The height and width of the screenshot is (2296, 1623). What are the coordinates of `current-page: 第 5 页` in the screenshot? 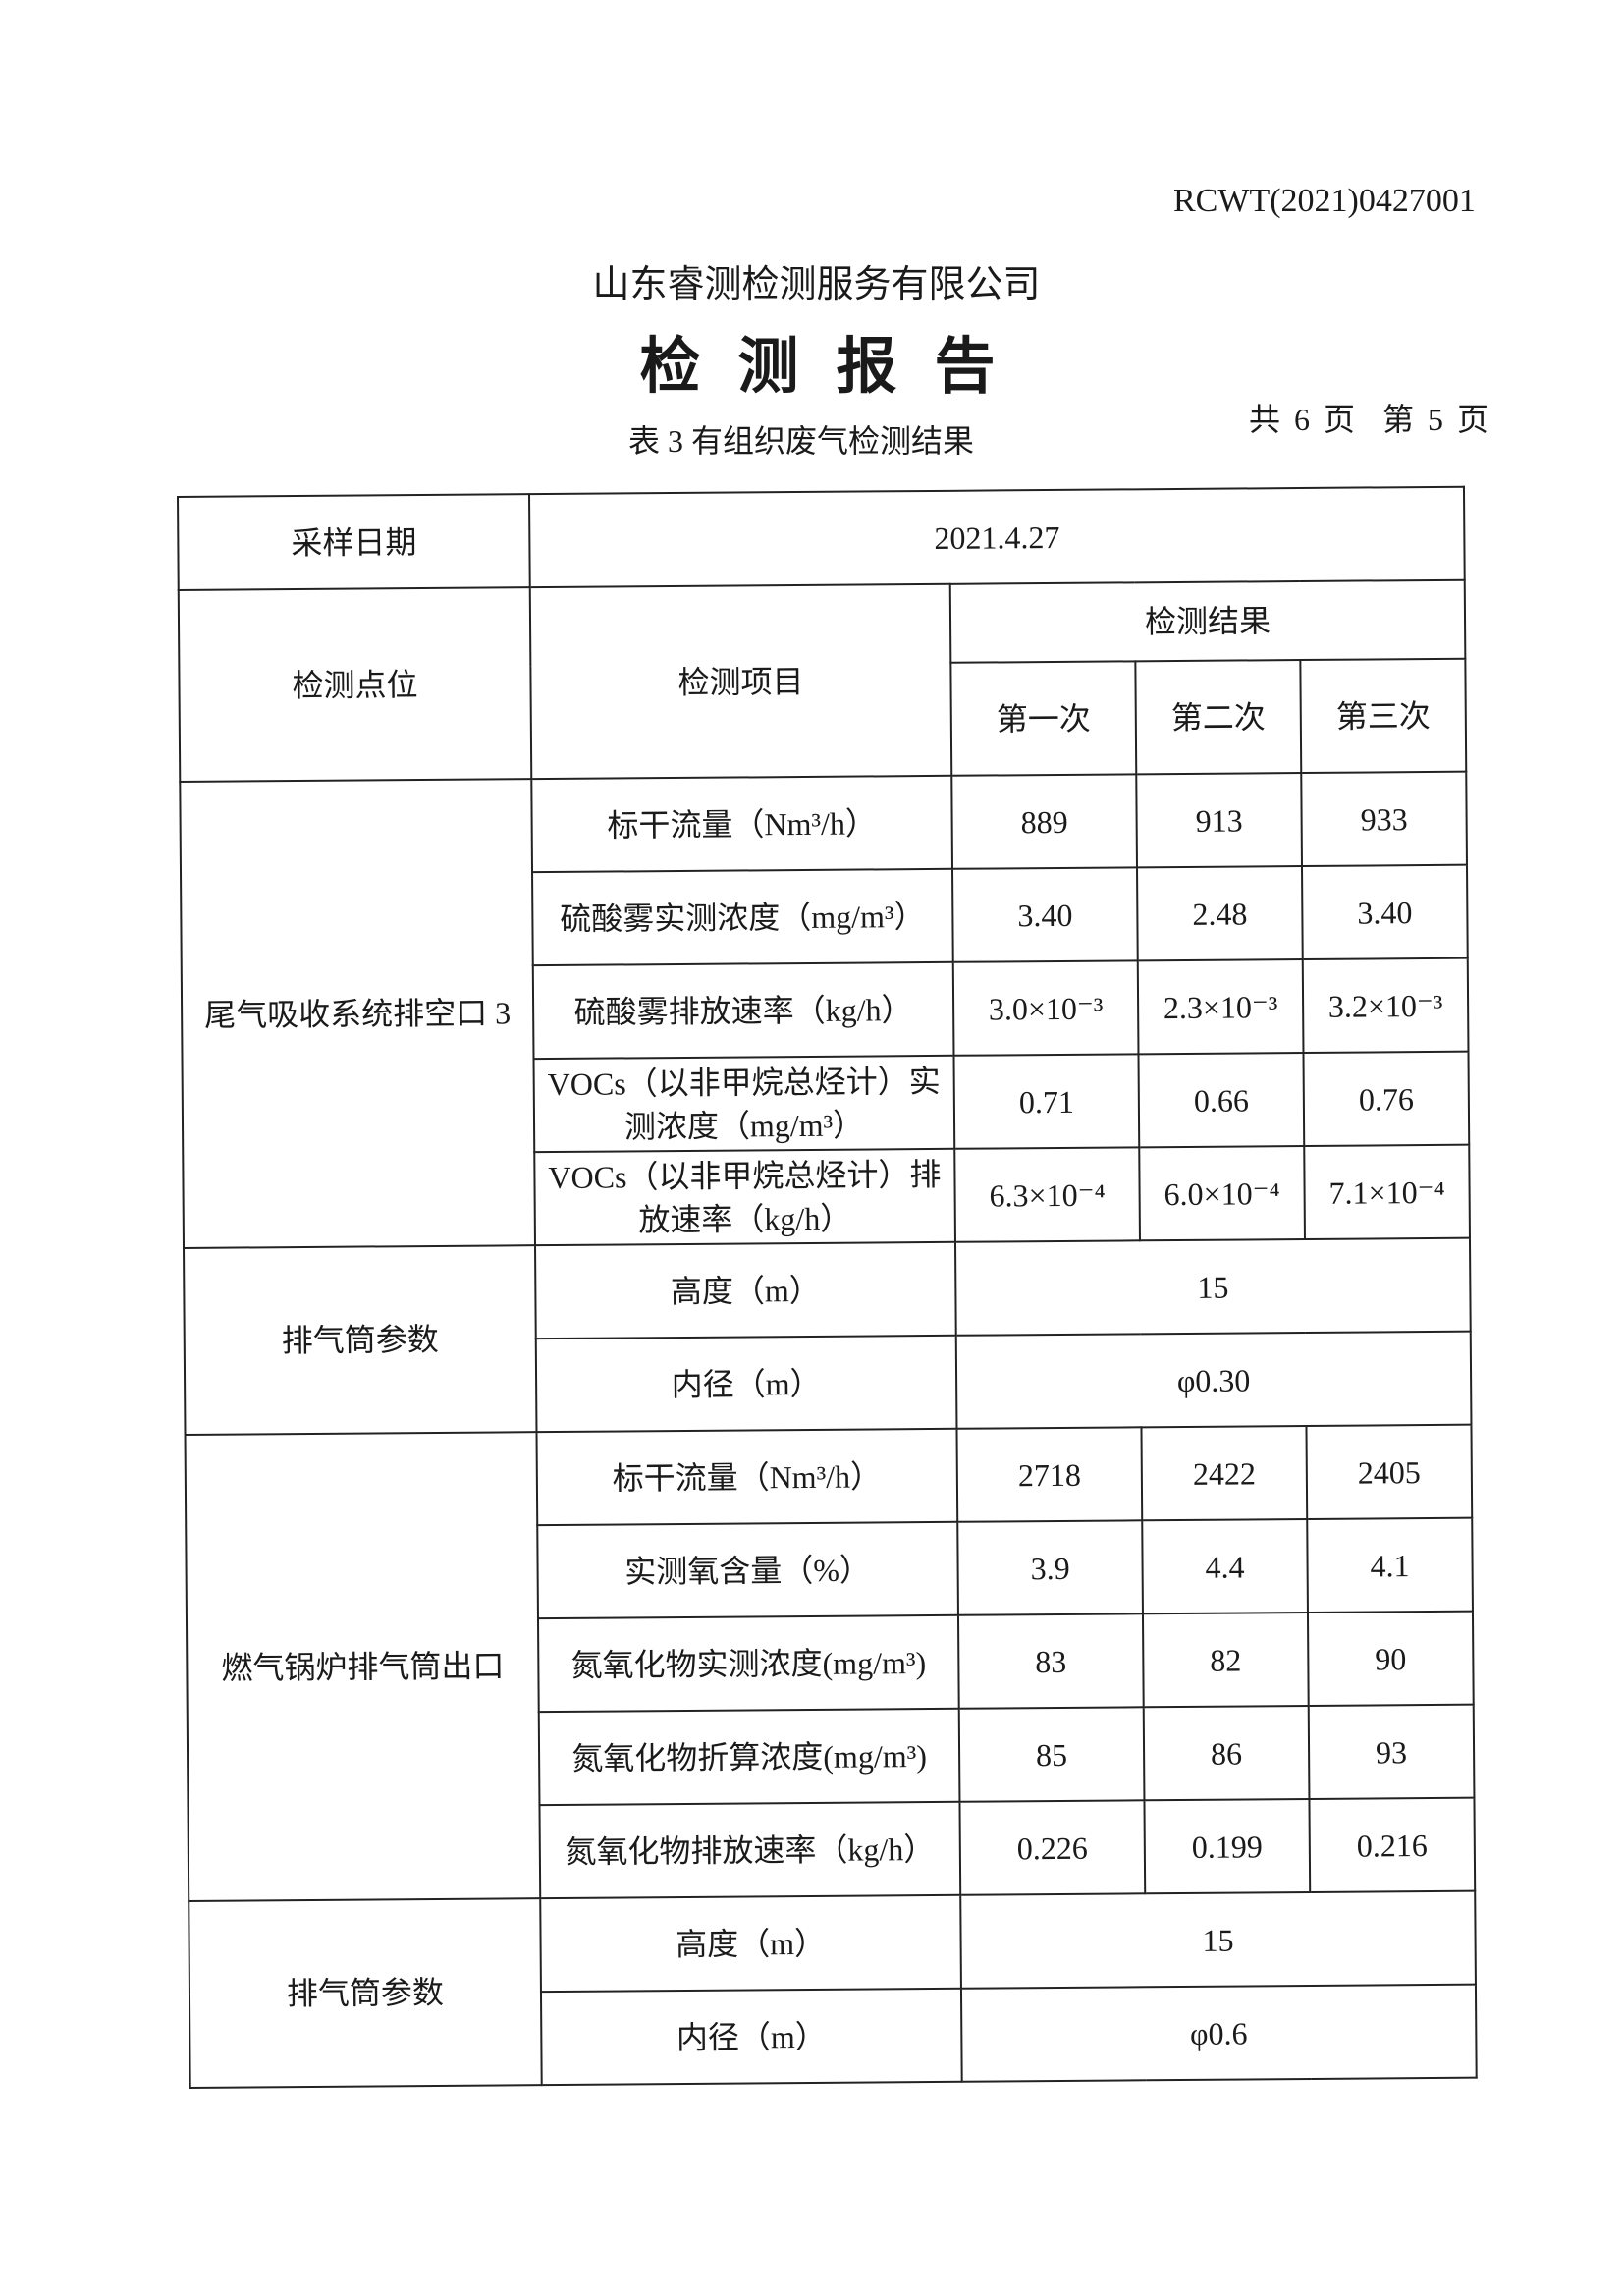 It's located at (1436, 419).